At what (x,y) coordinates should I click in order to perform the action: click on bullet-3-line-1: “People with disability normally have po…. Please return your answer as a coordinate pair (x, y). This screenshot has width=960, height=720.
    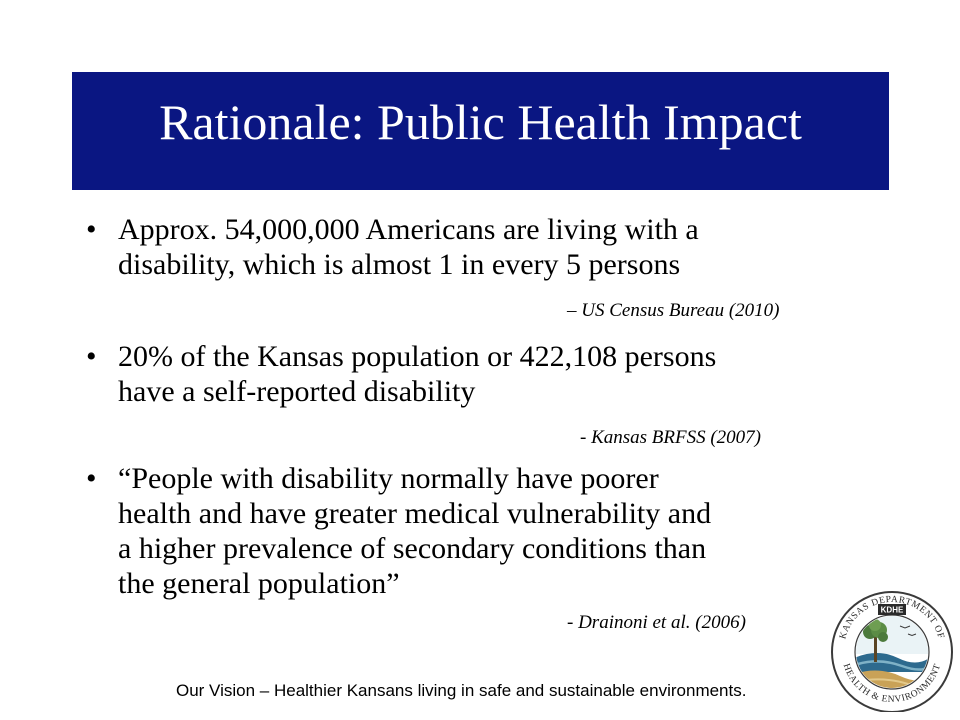
    Looking at the image, I should click on (388, 478).